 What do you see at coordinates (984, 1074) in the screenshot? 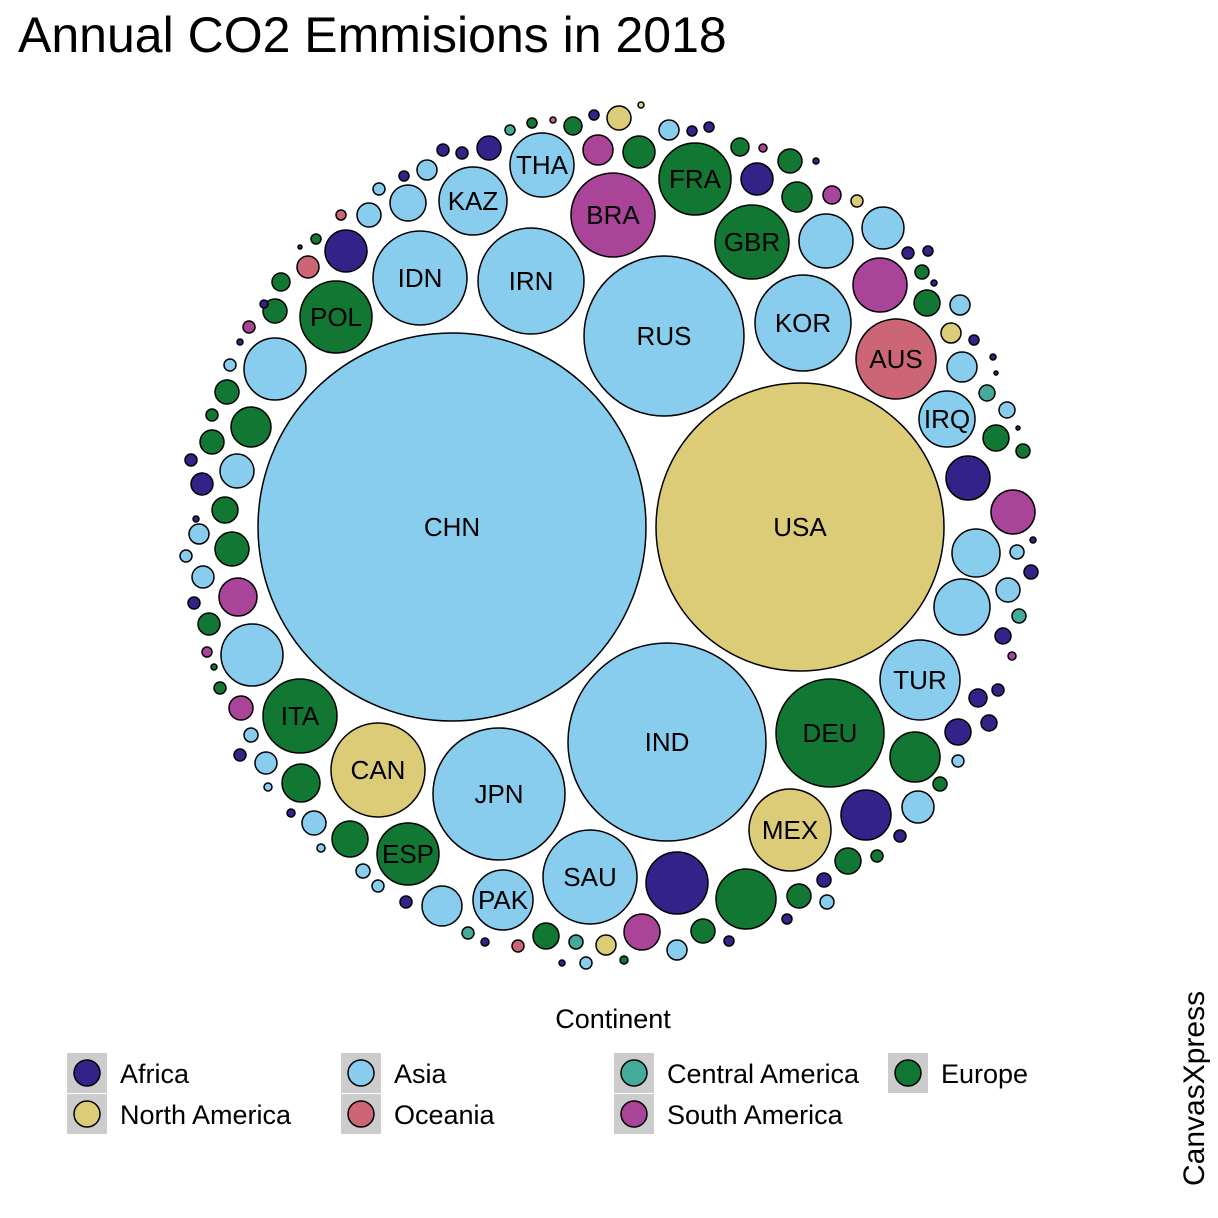
I see `legend-label: Europe` at bounding box center [984, 1074].